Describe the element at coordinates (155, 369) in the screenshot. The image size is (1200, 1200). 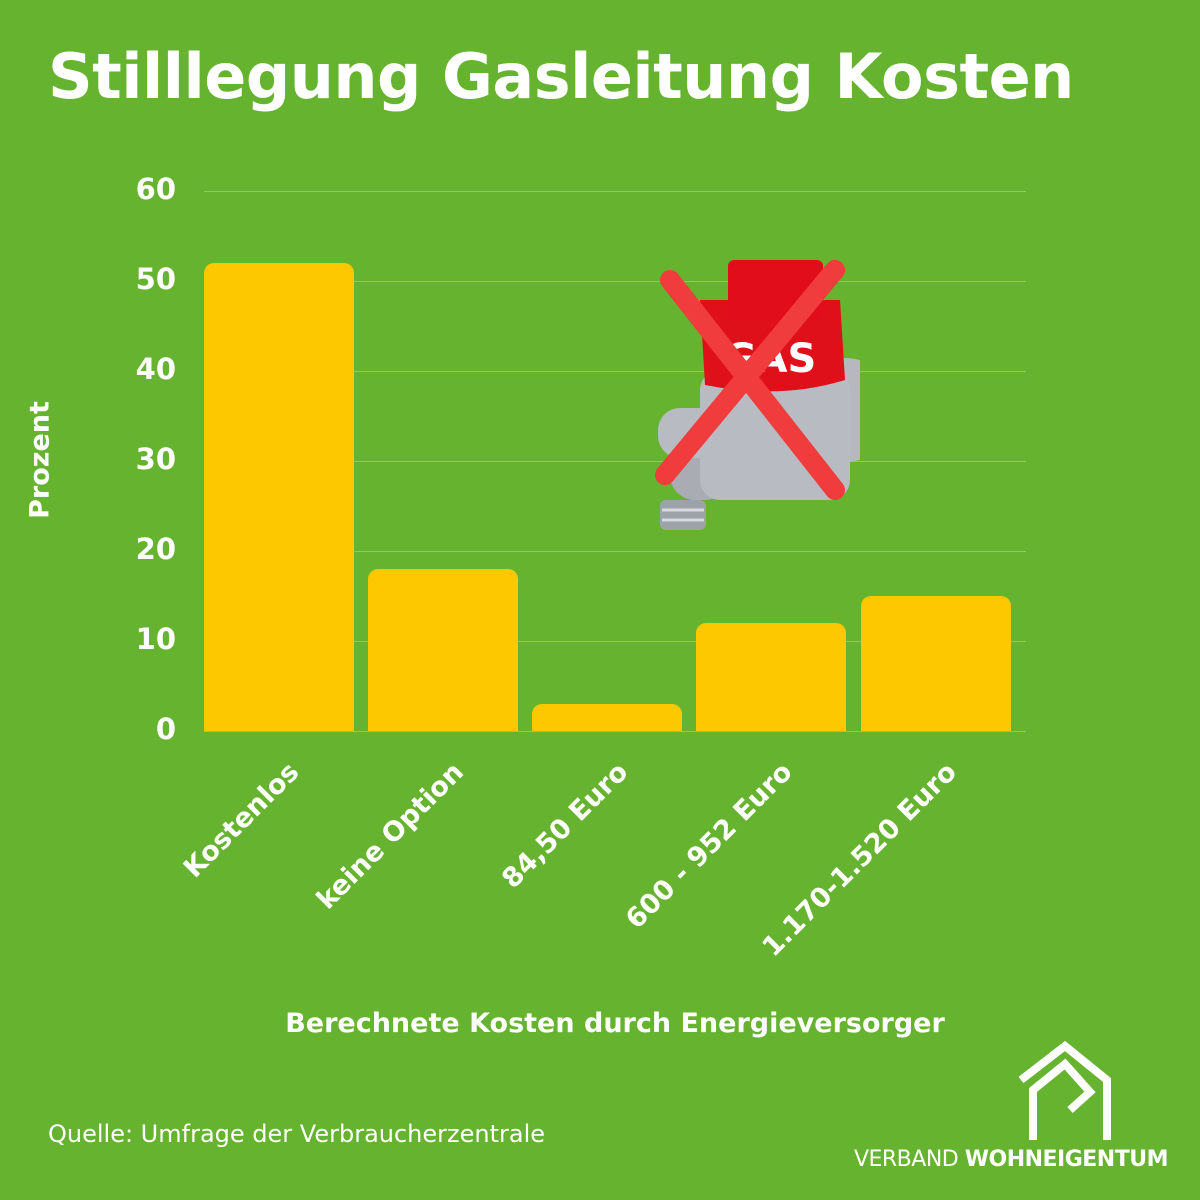
I see `y-tick-label: 40` at that location.